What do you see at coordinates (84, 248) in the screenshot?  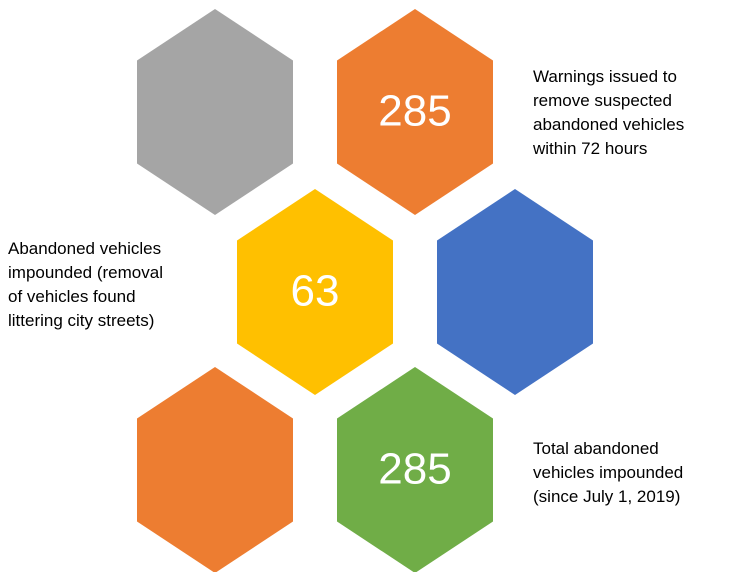 I see `label-line: Abandoned vehicles` at bounding box center [84, 248].